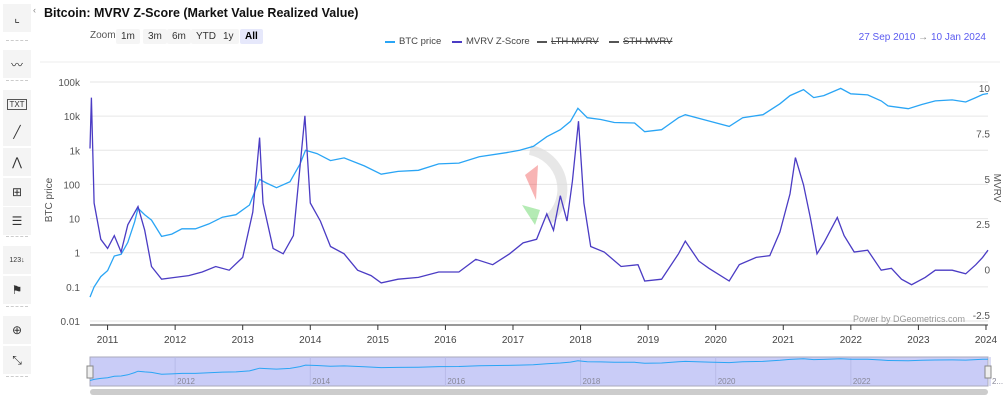 Image resolution: width=1008 pixels, height=400 pixels. I want to click on zoom-6m-button: 6m, so click(179, 36).